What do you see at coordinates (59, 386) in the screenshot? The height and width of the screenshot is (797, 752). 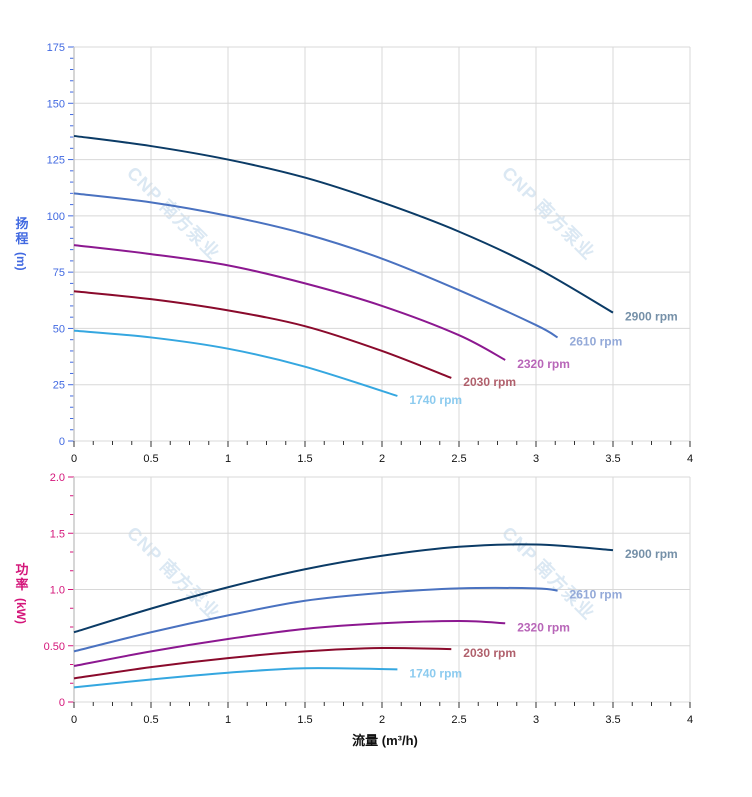 I see `y-tick-label: 25` at bounding box center [59, 386].